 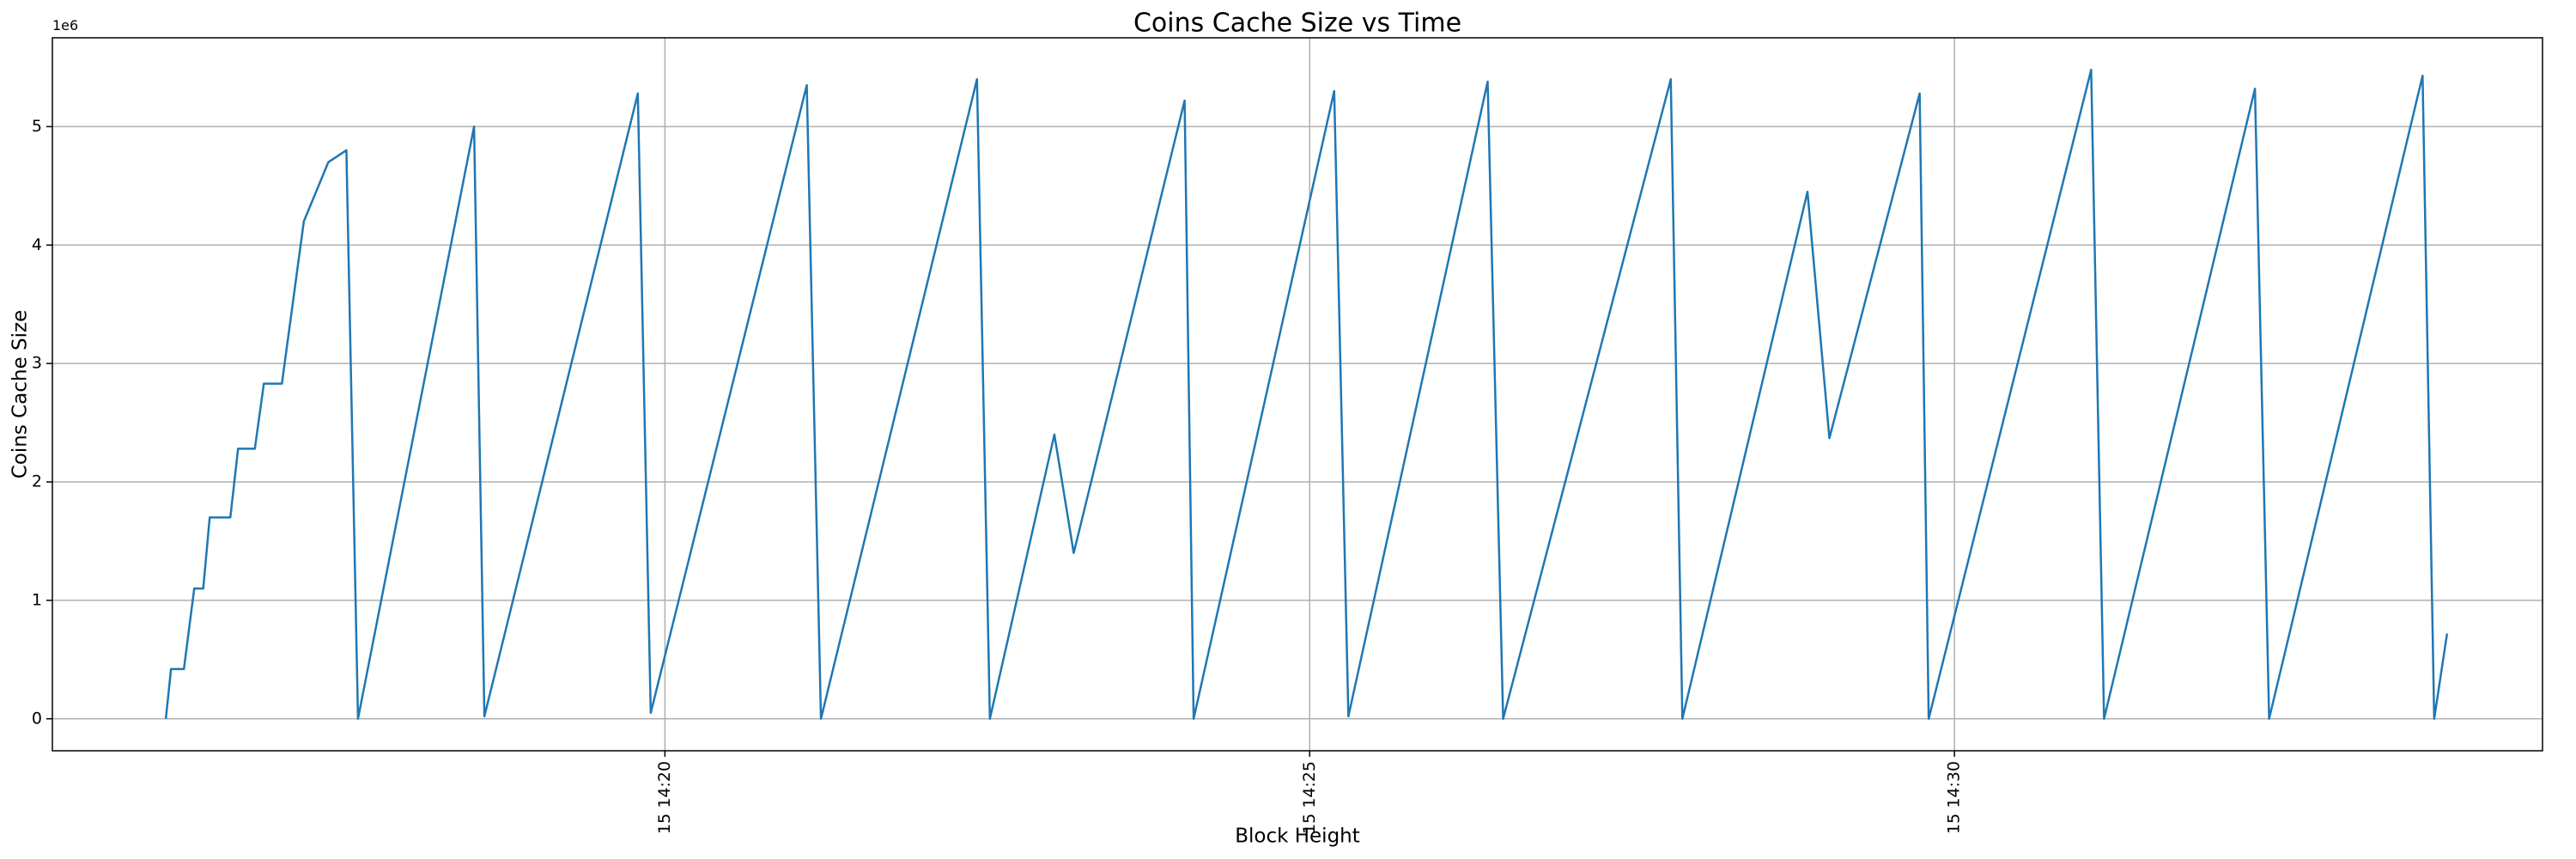 What do you see at coordinates (37, 126) in the screenshot?
I see `y-tick-label: 5` at bounding box center [37, 126].